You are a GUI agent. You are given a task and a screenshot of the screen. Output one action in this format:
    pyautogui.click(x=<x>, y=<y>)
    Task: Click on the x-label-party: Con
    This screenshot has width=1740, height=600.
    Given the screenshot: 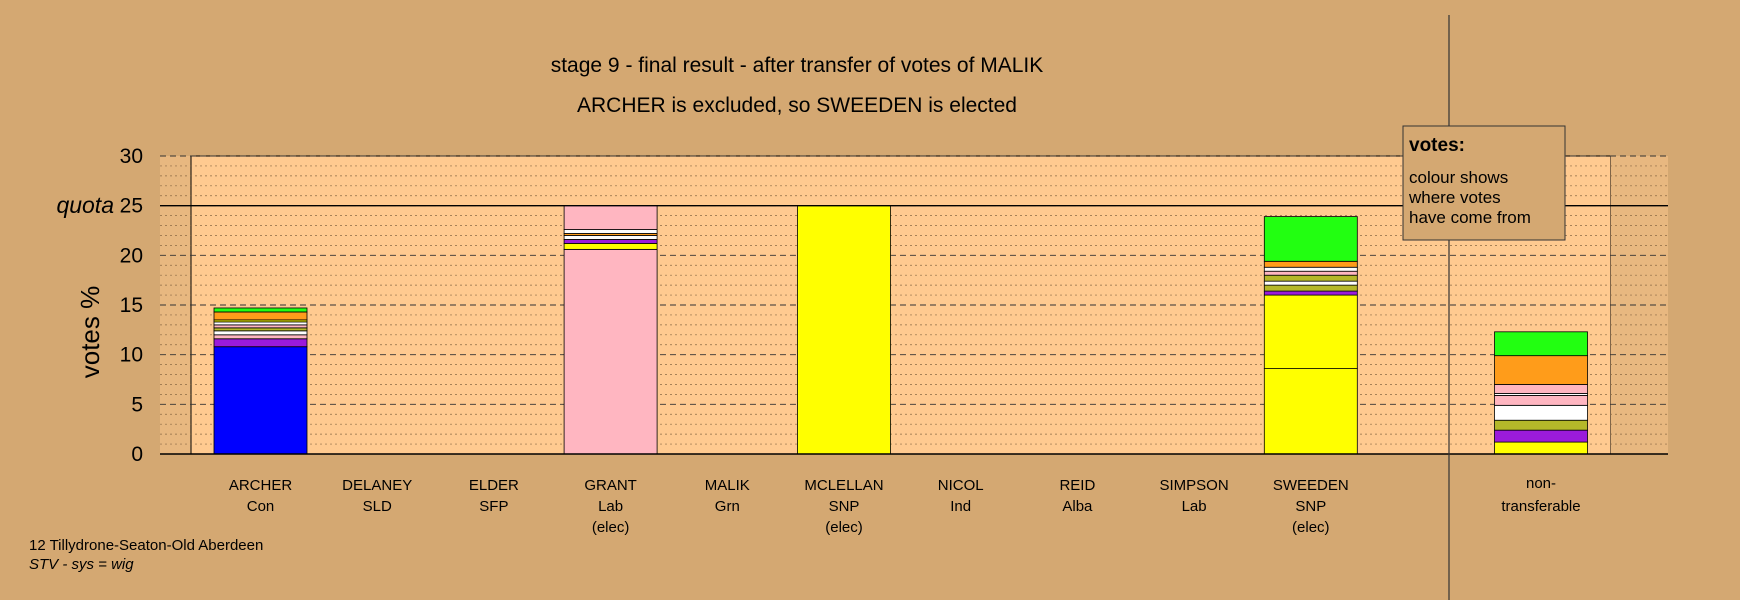 What is the action you would take?
    pyautogui.click(x=261, y=506)
    